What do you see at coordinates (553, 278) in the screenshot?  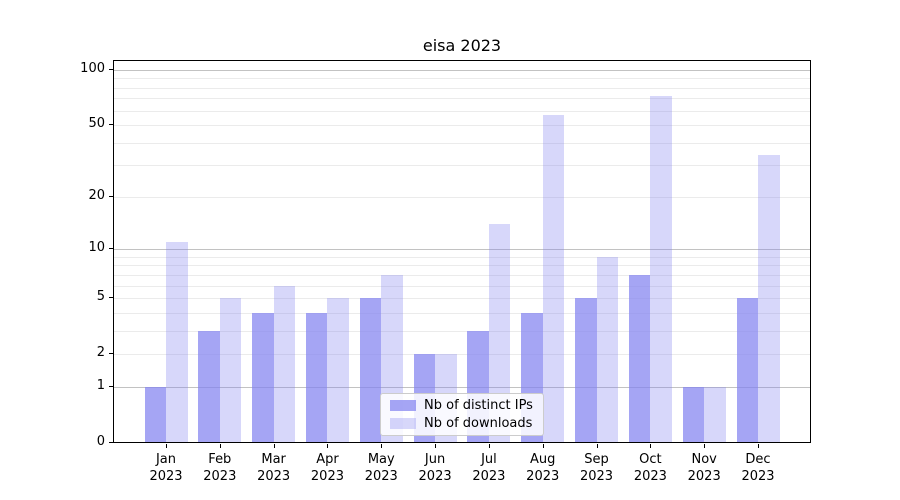 I see `bar-downloads-aug` at bounding box center [553, 278].